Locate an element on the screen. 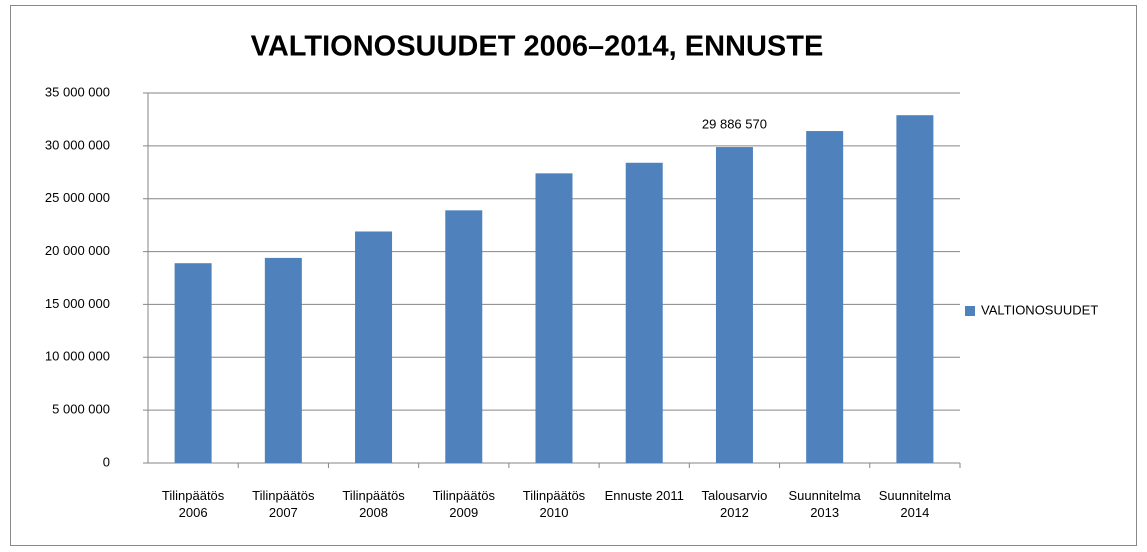 The width and height of the screenshot is (1147, 552). x-tick-label: Tilinpäätös 2008 is located at coordinates (373, 504).